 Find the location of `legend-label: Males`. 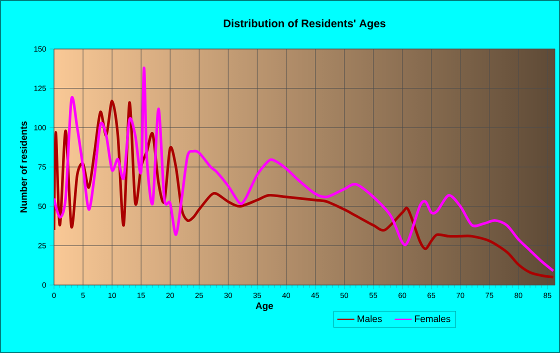

legend-label: Males is located at coordinates (370, 318).